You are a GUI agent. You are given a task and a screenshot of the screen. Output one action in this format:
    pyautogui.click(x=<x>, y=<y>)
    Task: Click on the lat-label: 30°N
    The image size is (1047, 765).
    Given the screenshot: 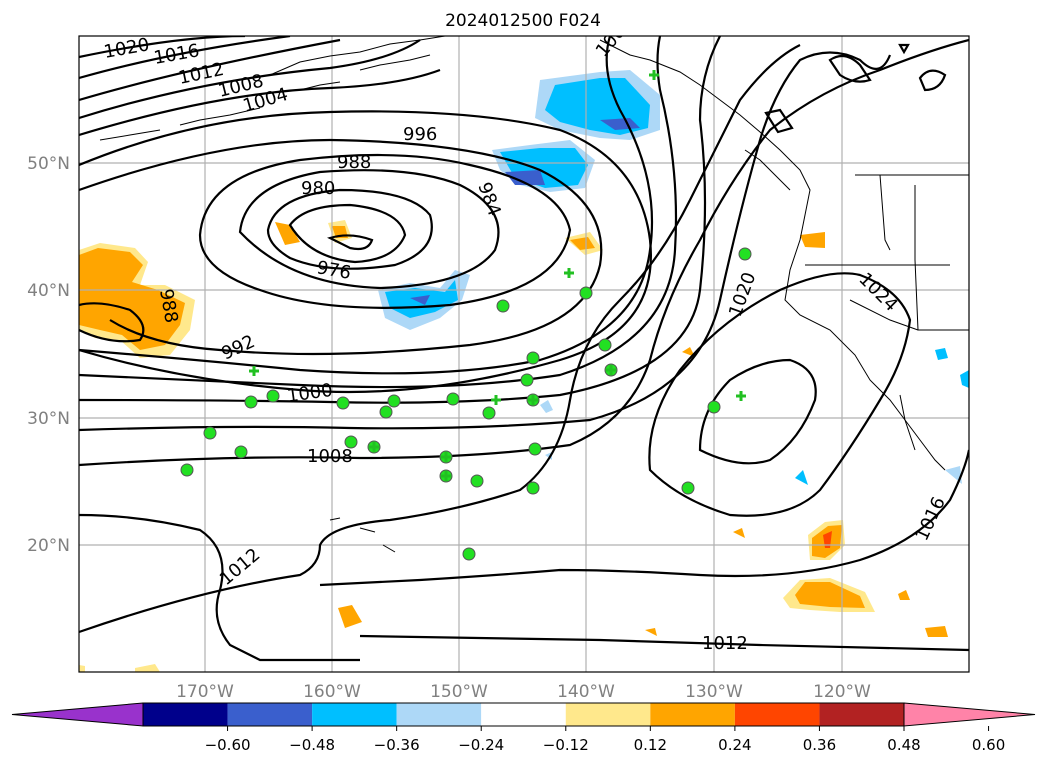 What is the action you would take?
    pyautogui.click(x=48, y=419)
    